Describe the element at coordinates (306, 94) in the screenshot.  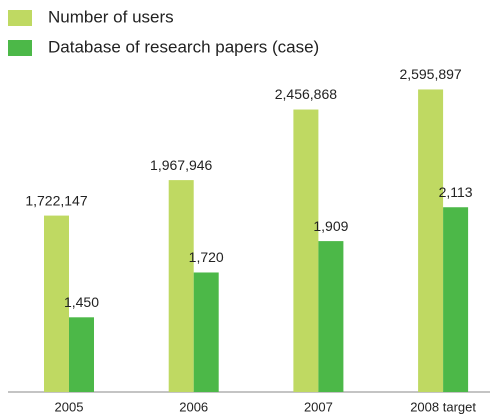
I see `data-label: 2,456,868` at that location.